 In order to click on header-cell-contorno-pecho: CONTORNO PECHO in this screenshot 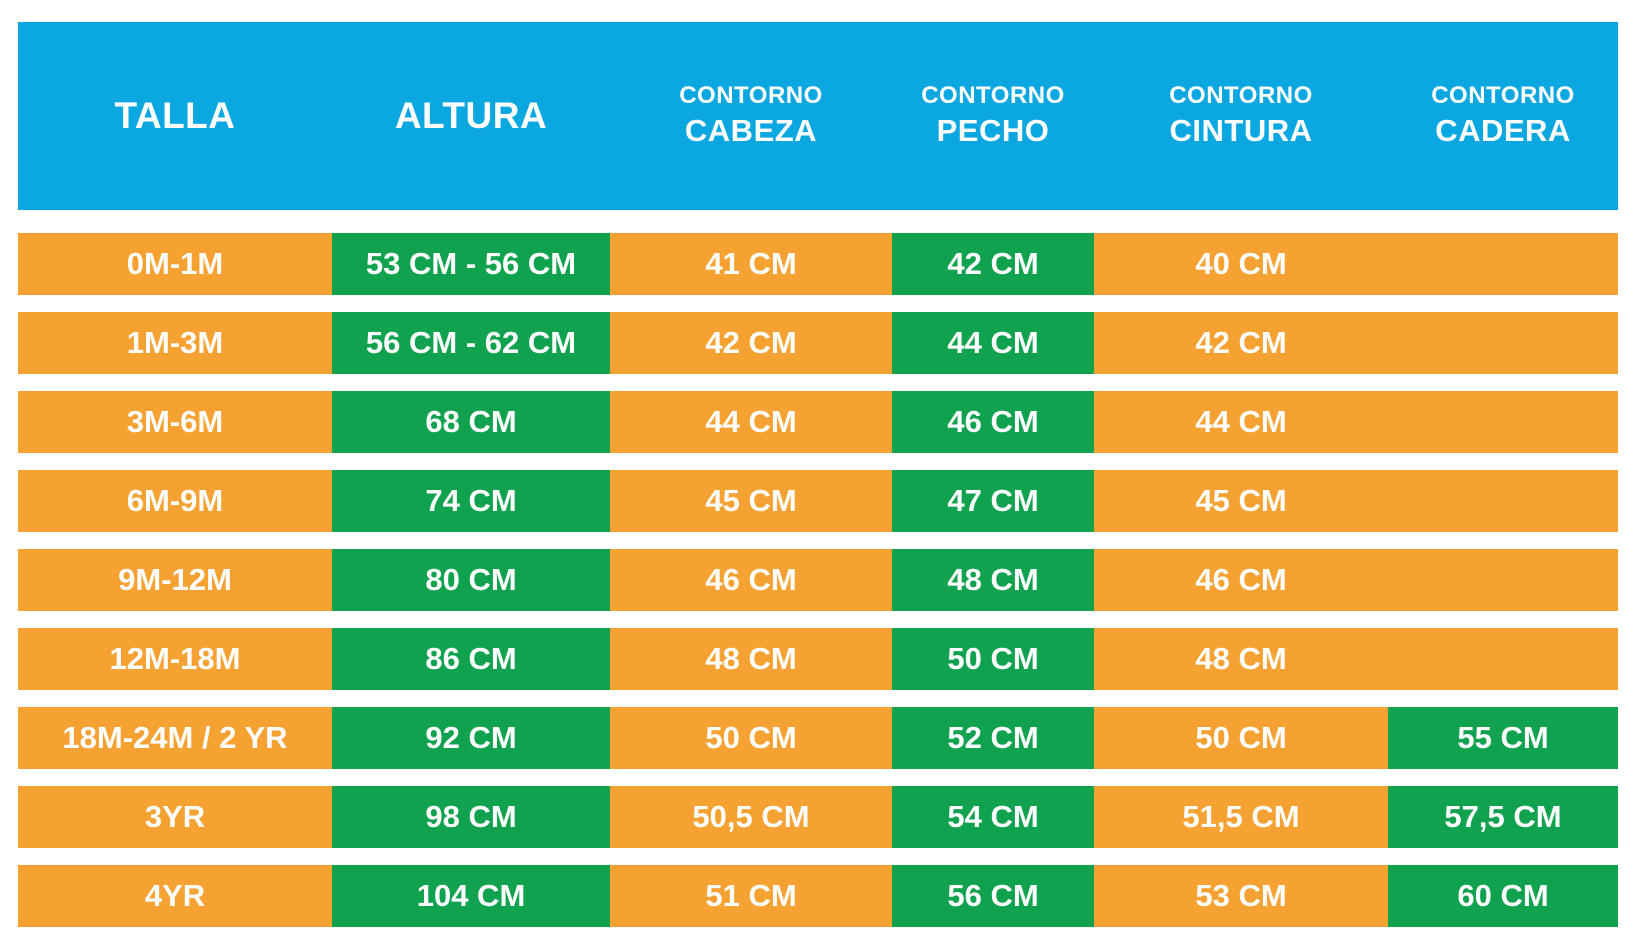, I will do `click(993, 116)`.